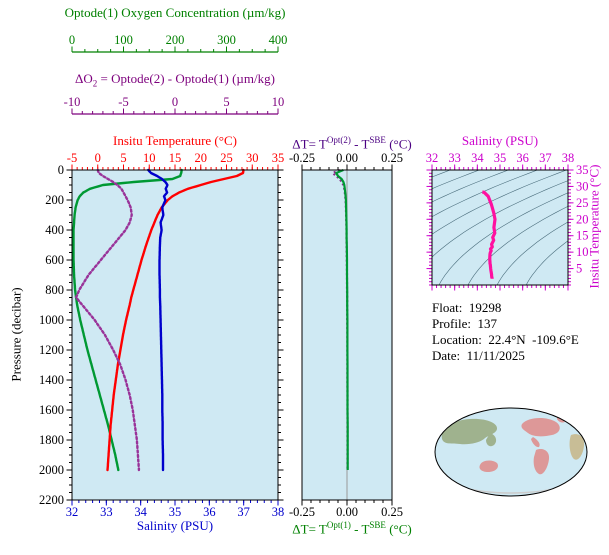  Describe the element at coordinates (594, 226) in the screenshot. I see `ts-temperature-axis-title: Insitu Temperature (°C)` at that location.